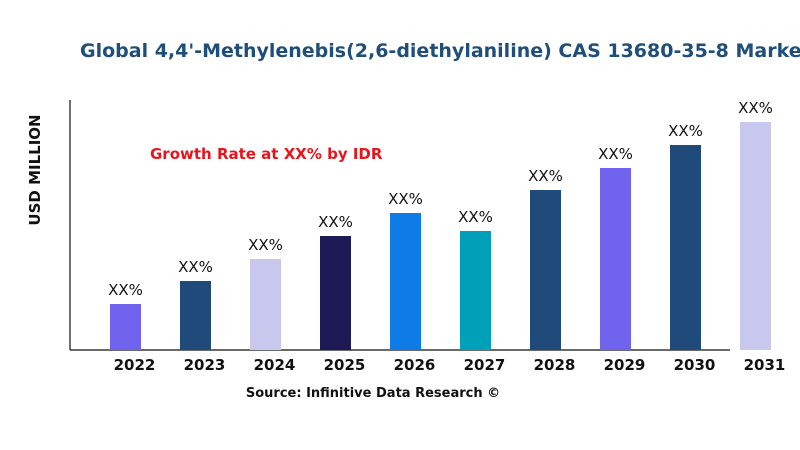 Image resolution: width=800 pixels, height=450 pixels. I want to click on x-tick-2025: 2025, so click(345, 365).